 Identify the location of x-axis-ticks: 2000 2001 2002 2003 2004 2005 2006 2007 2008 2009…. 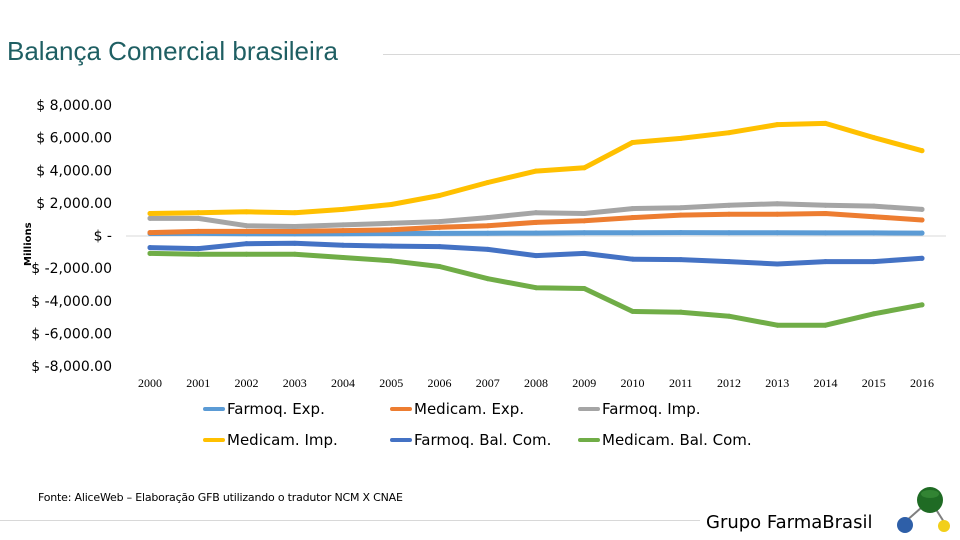
(536, 383).